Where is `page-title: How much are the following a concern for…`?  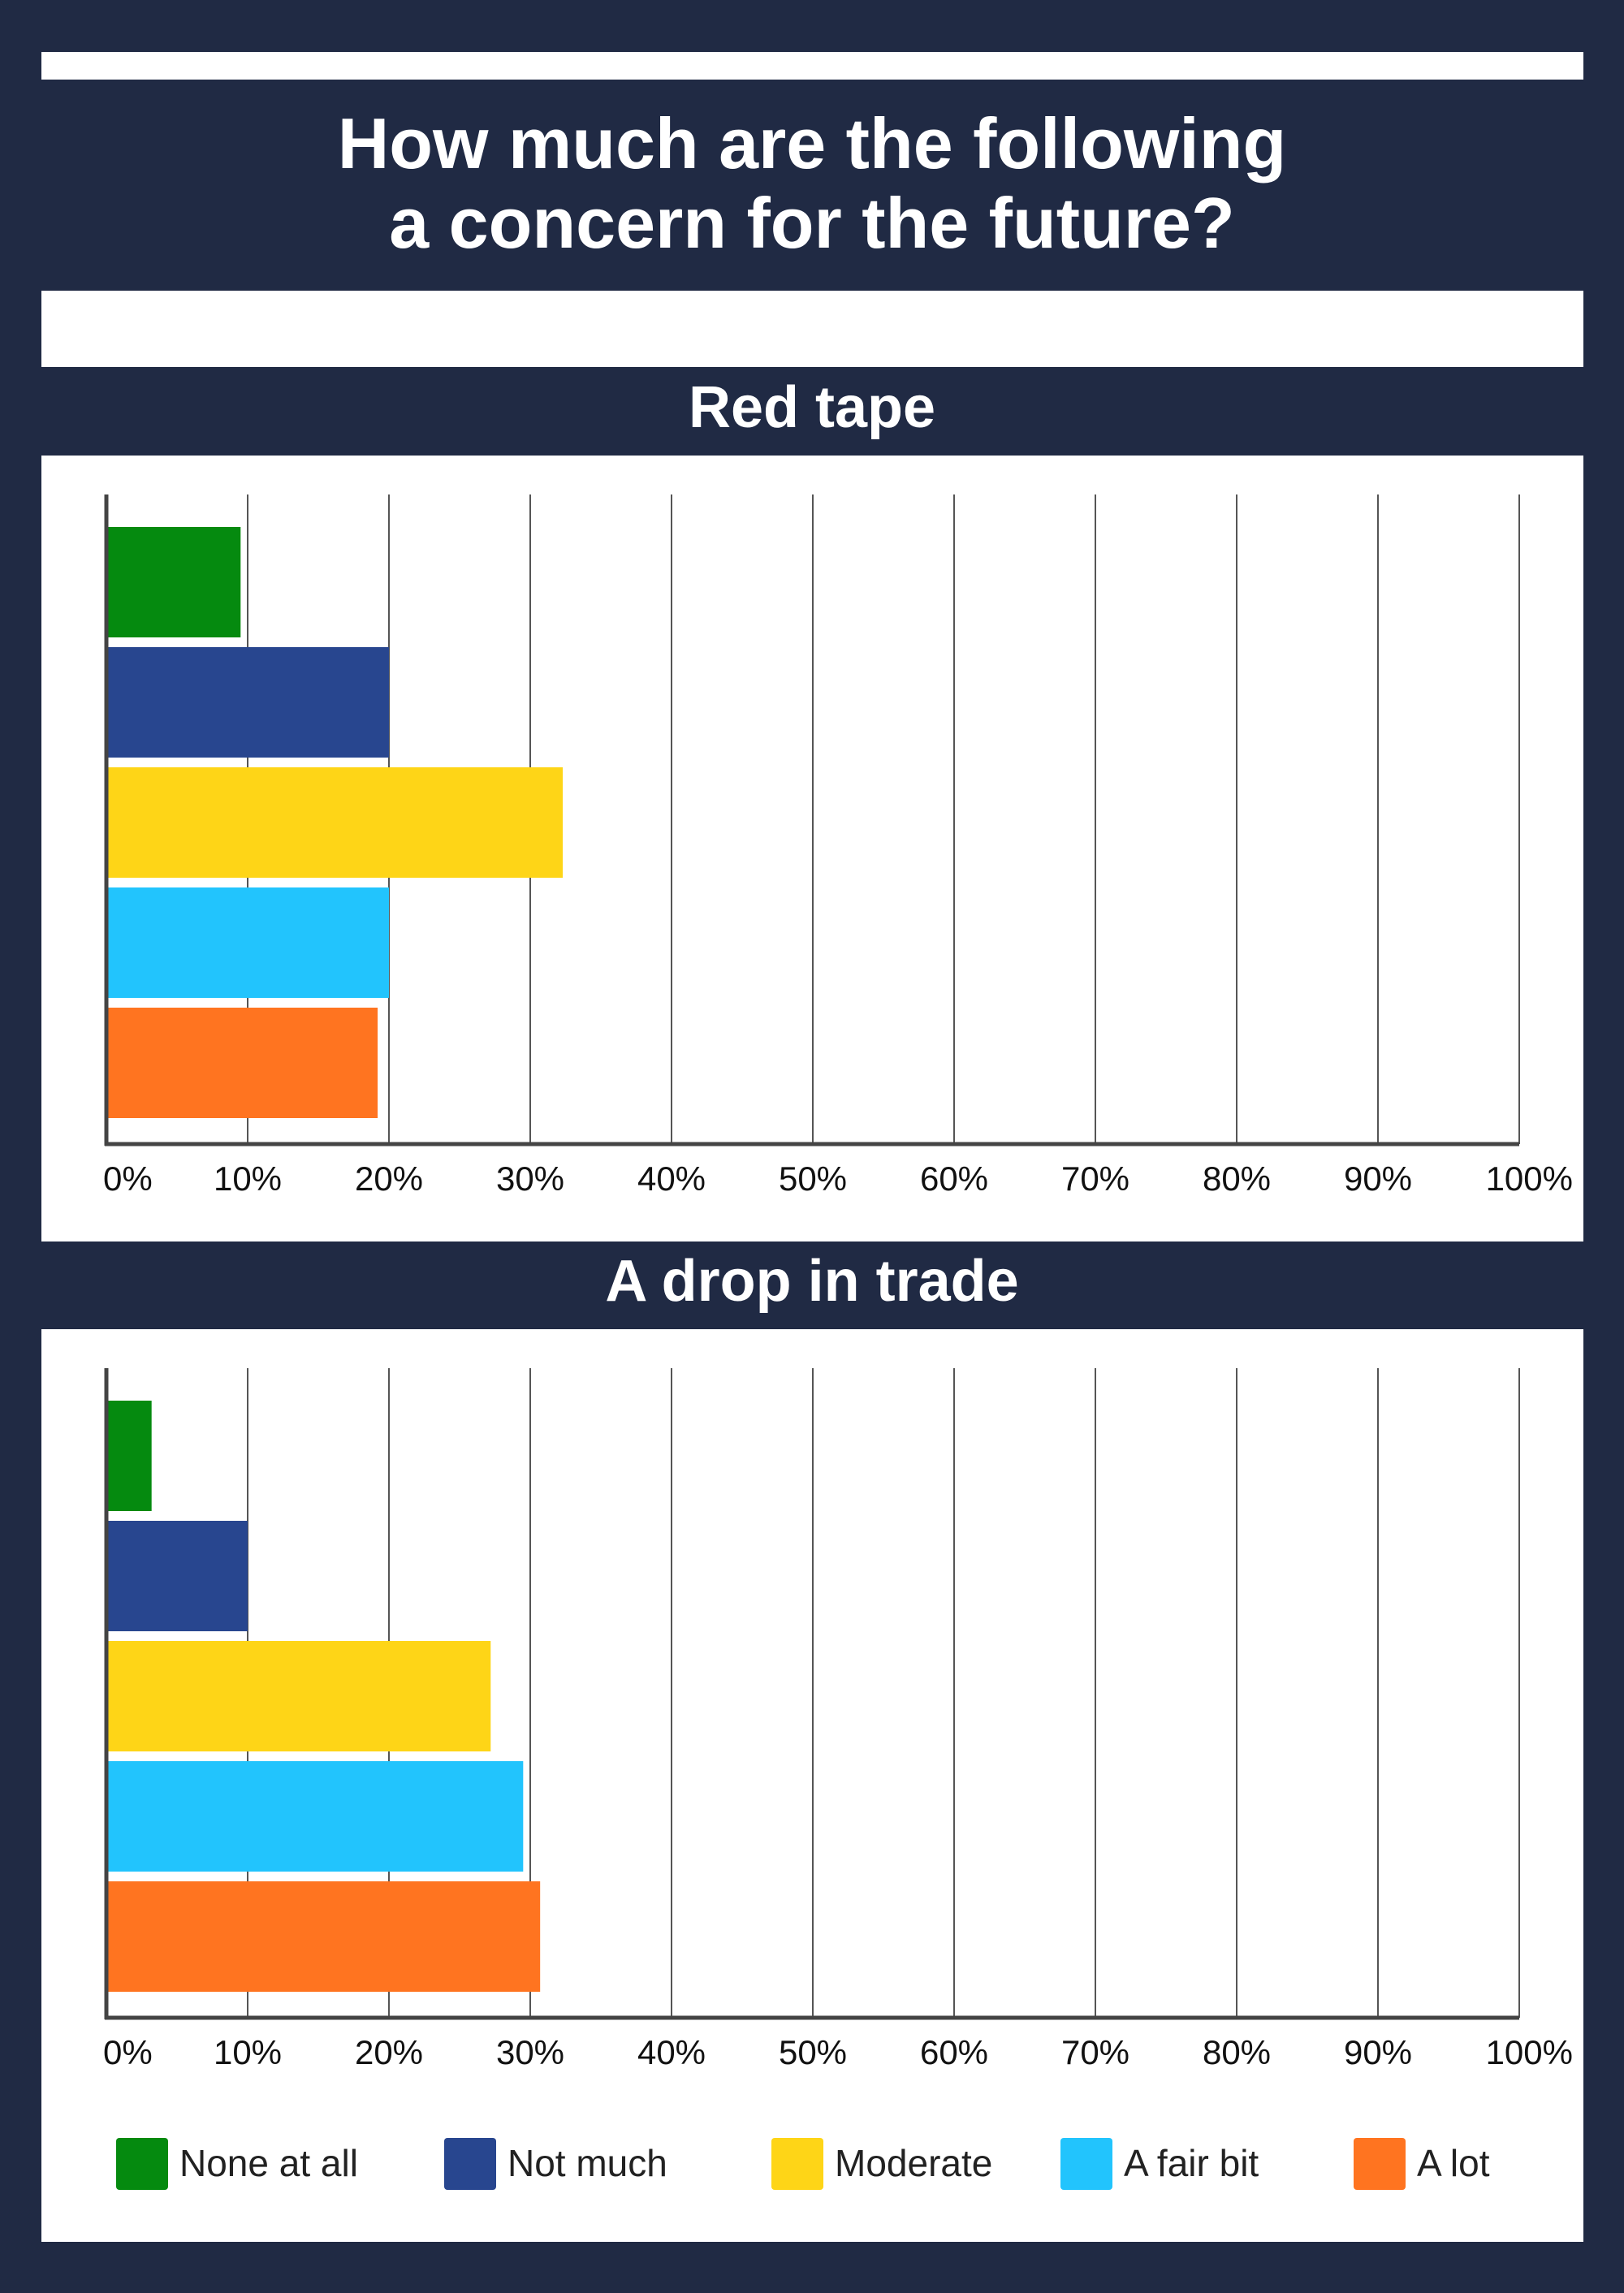 page-title: How much are the following a concern for… is located at coordinates (812, 183).